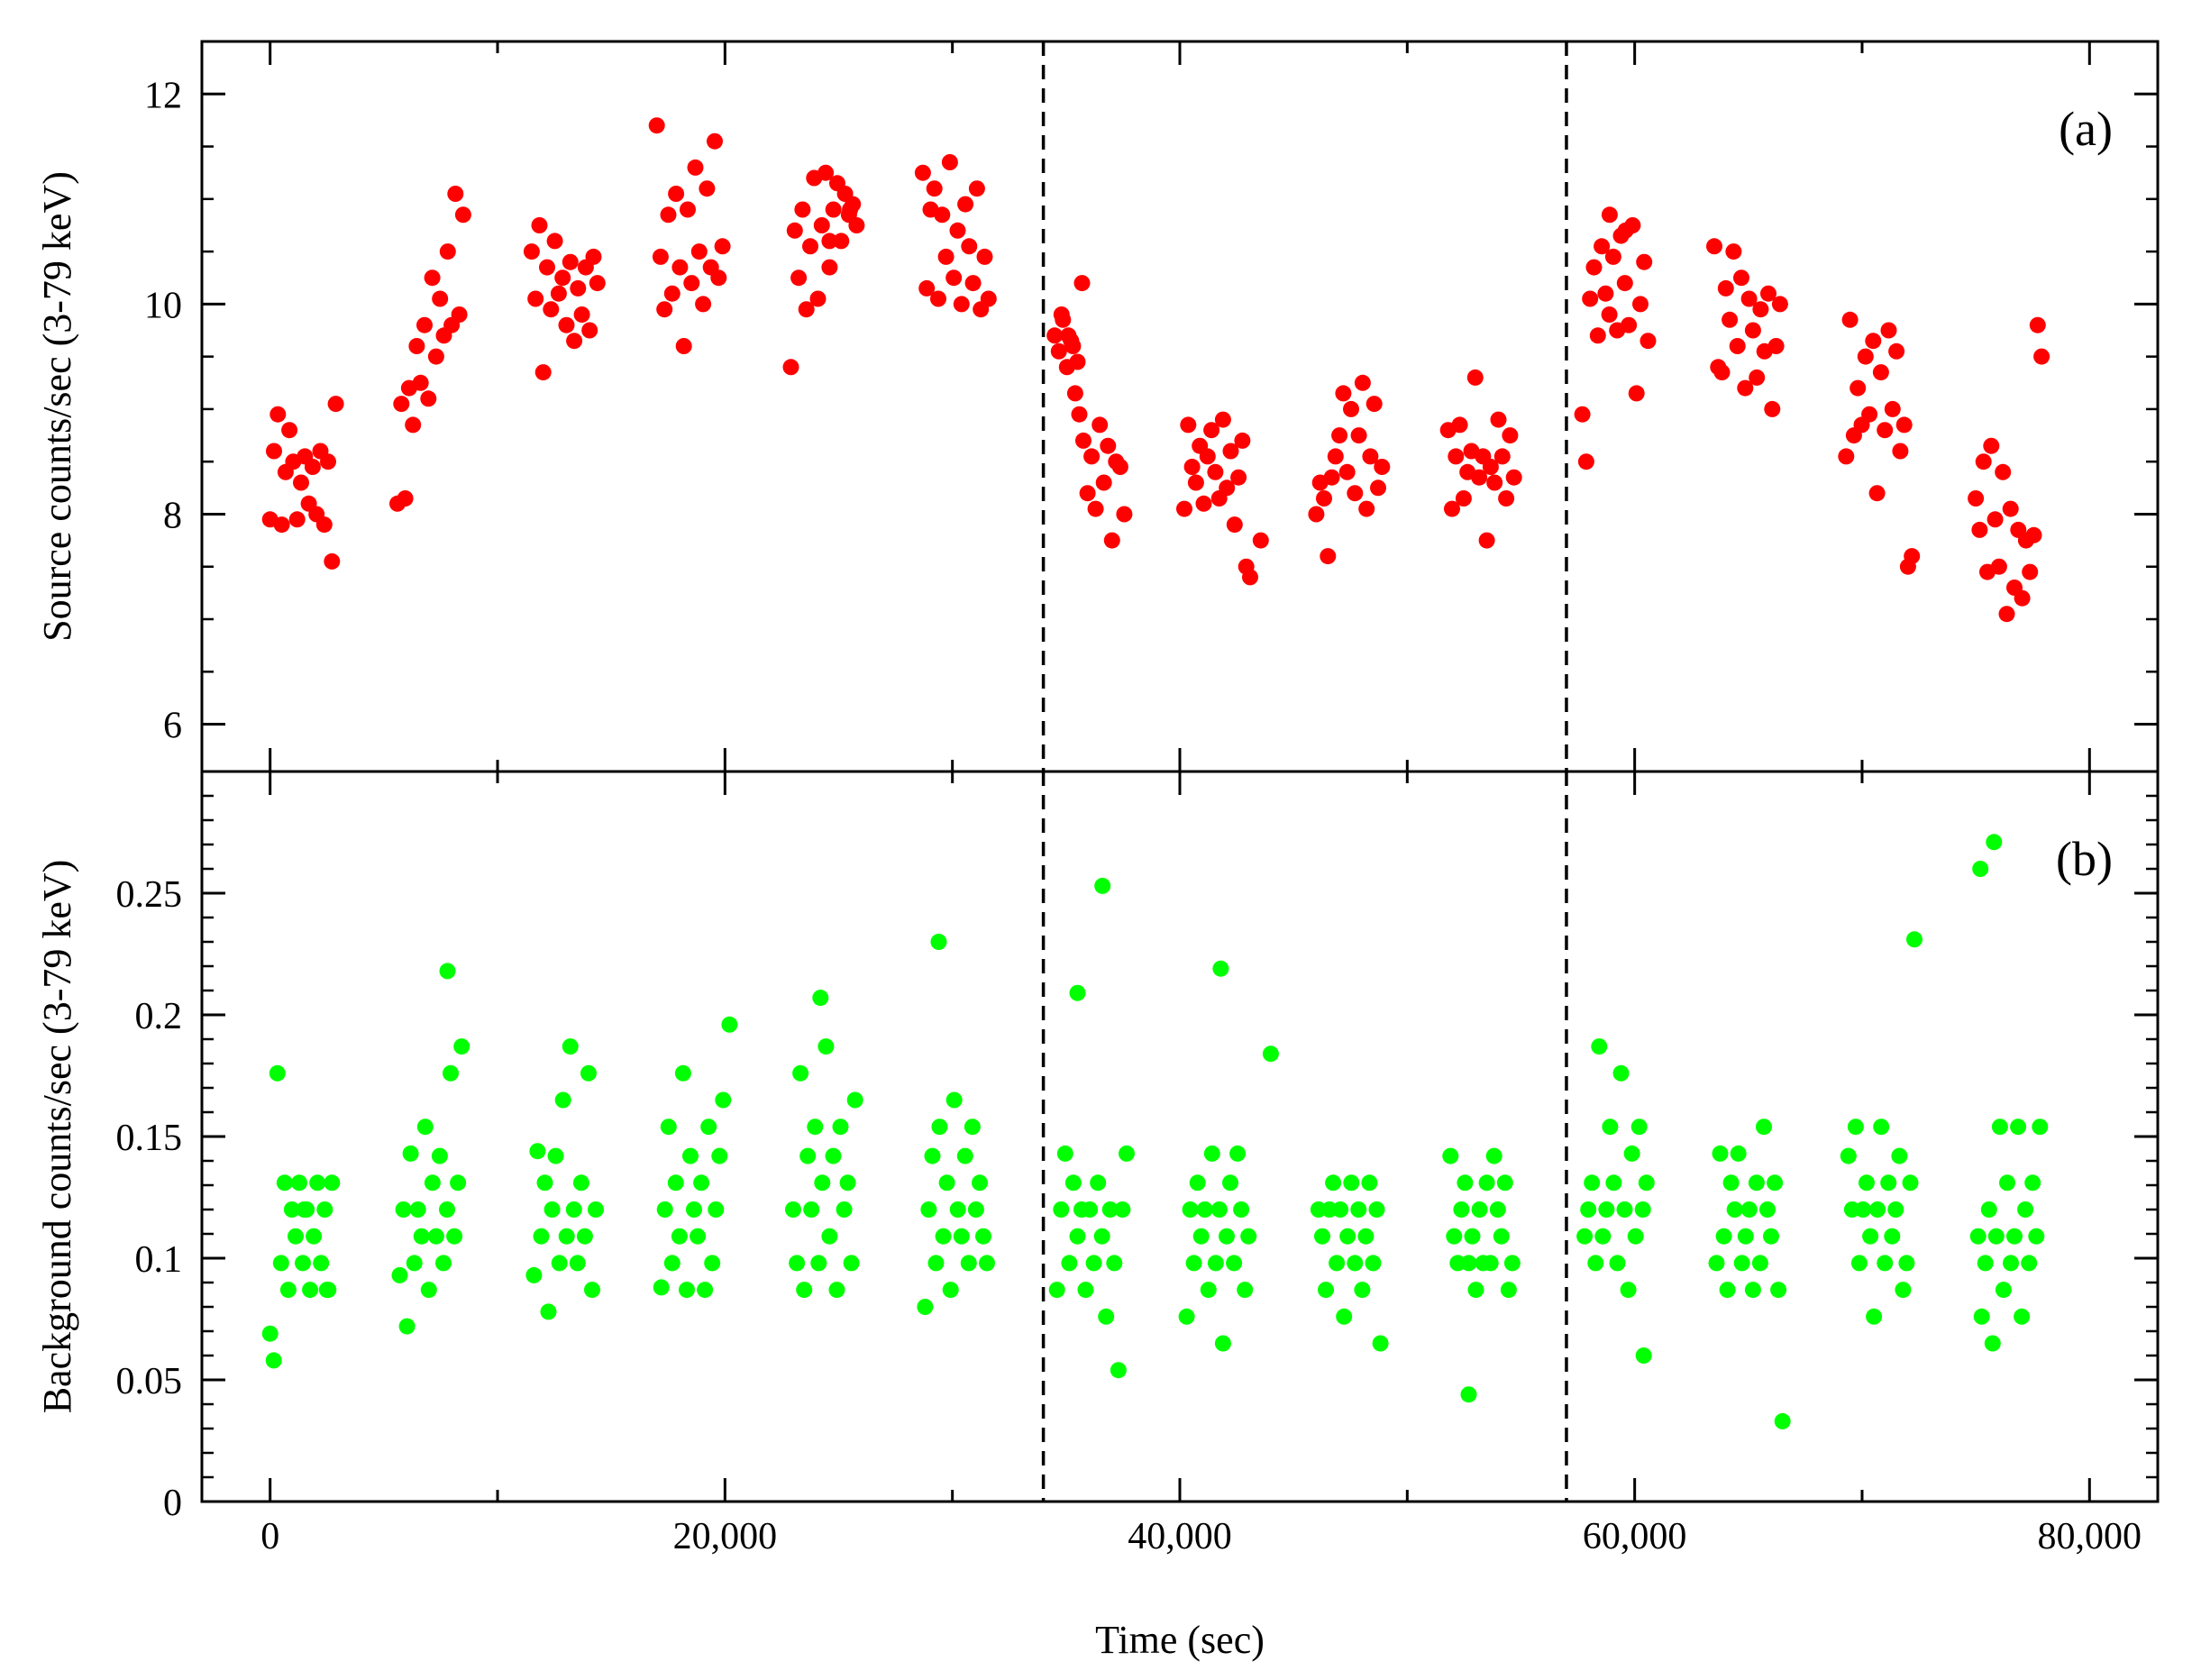  What do you see at coordinates (149, 1381) in the screenshot?
I see `y-tick-label: 0.05` at bounding box center [149, 1381].